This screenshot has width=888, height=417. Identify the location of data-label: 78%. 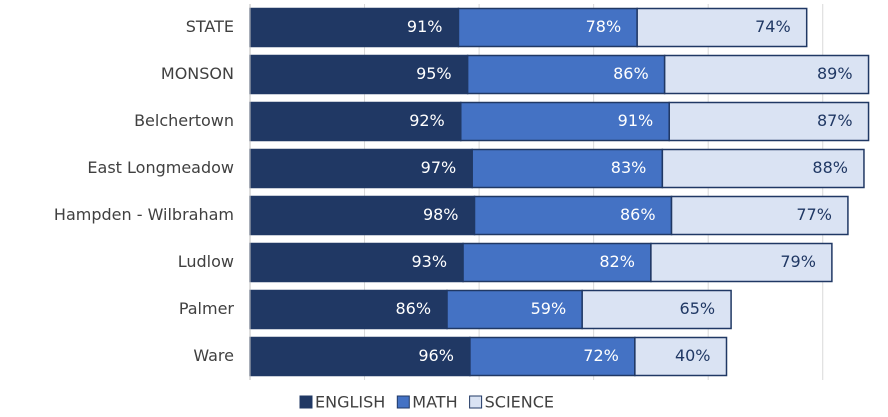
(604, 26).